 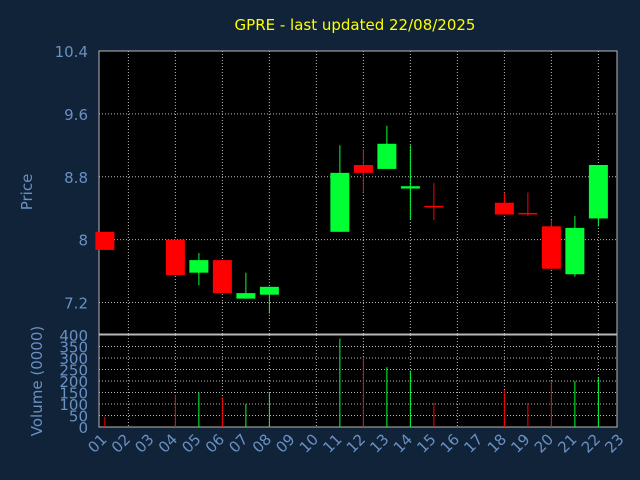 I want to click on volume-y-axis-label: Volume (0000), so click(x=37, y=381).